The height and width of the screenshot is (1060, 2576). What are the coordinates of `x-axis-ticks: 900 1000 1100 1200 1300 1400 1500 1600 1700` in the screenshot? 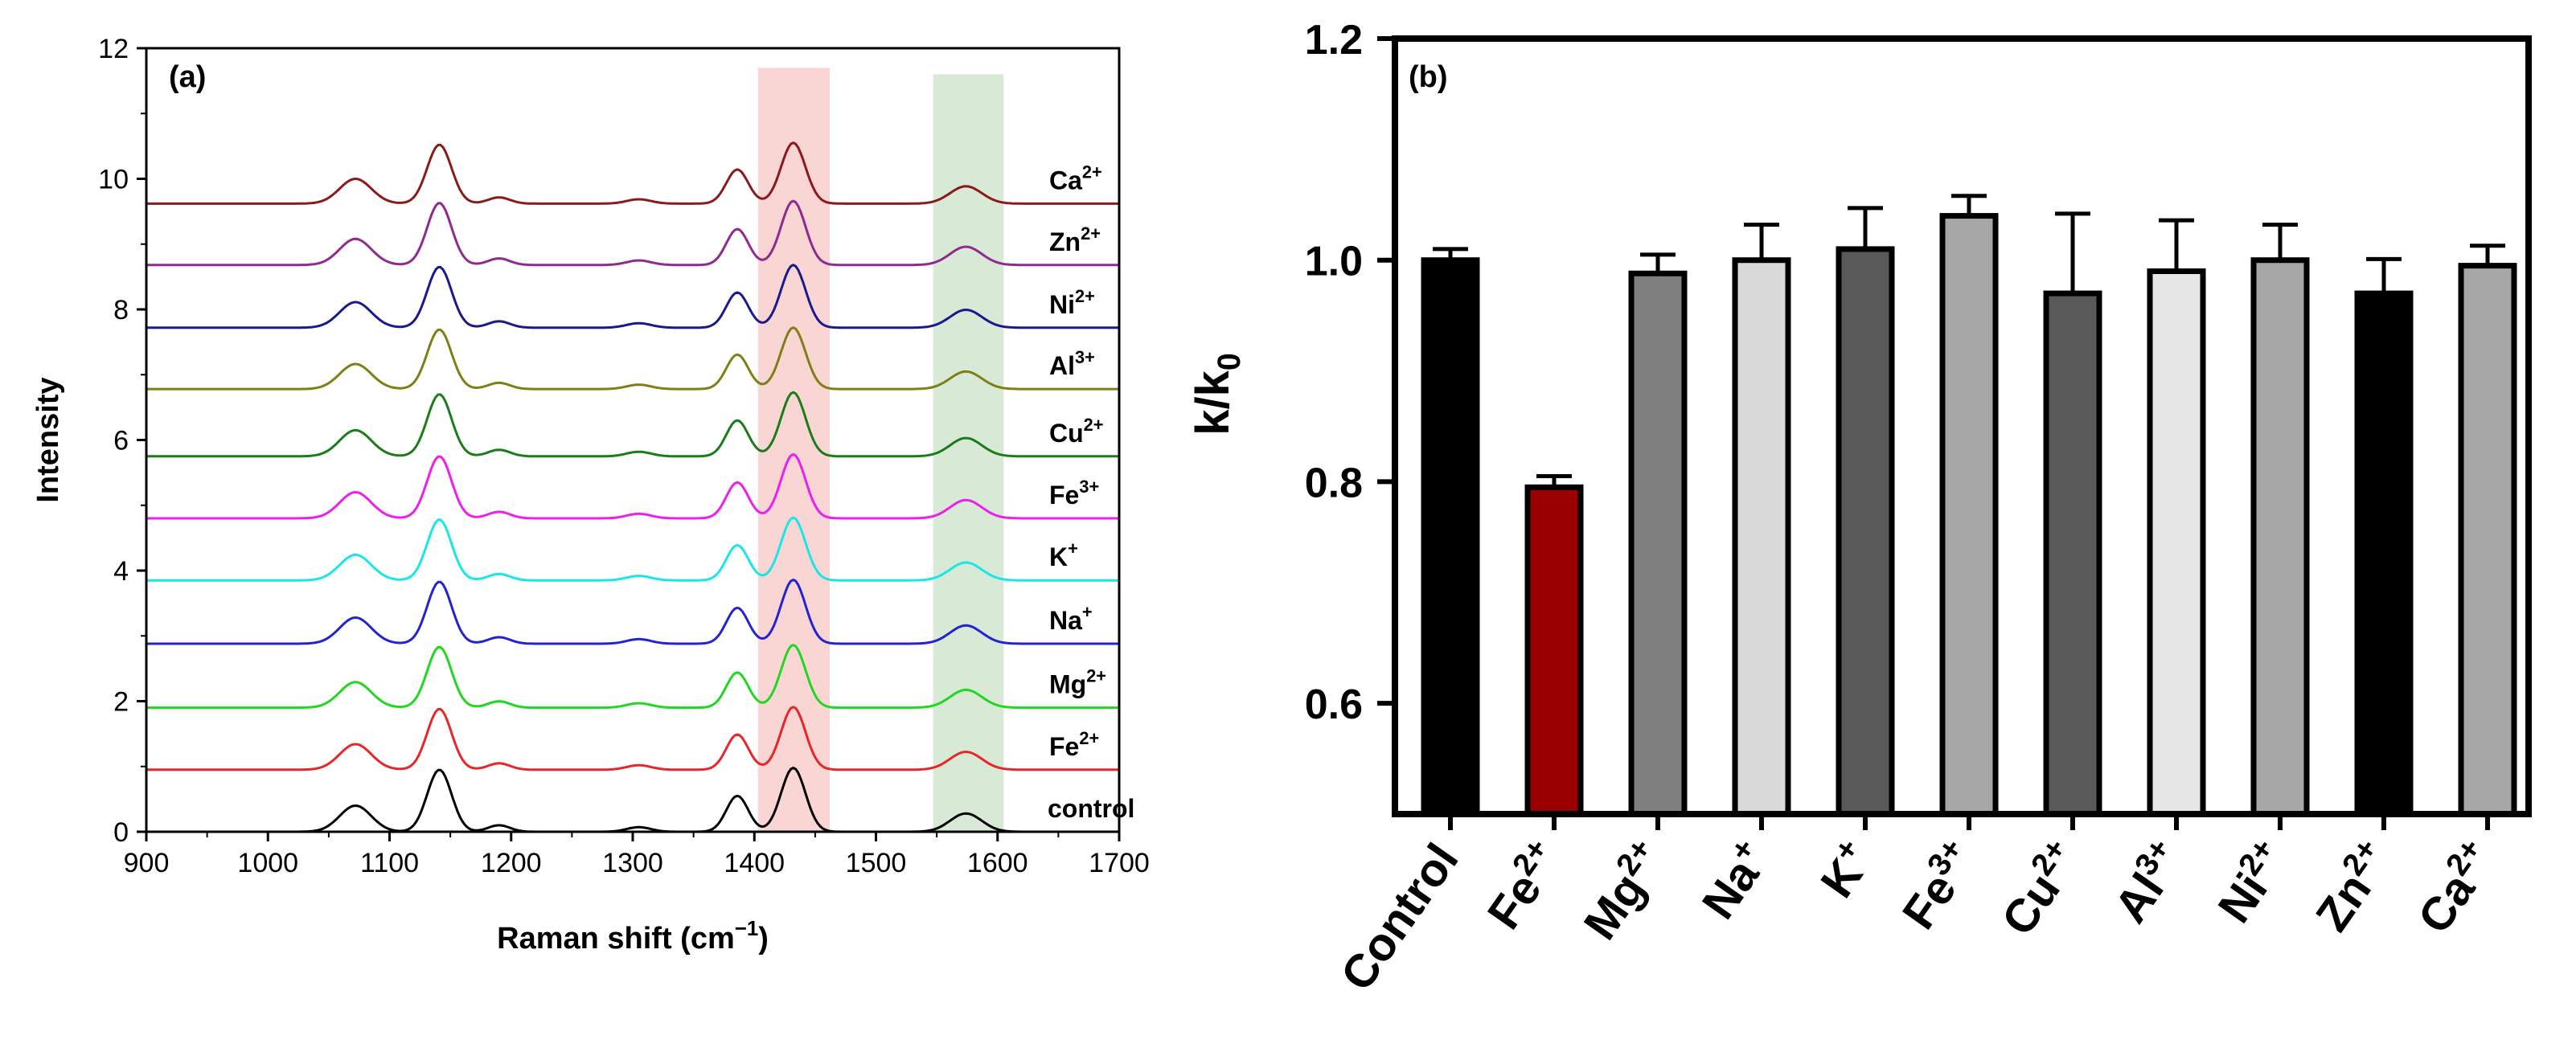 It's located at (637, 855).